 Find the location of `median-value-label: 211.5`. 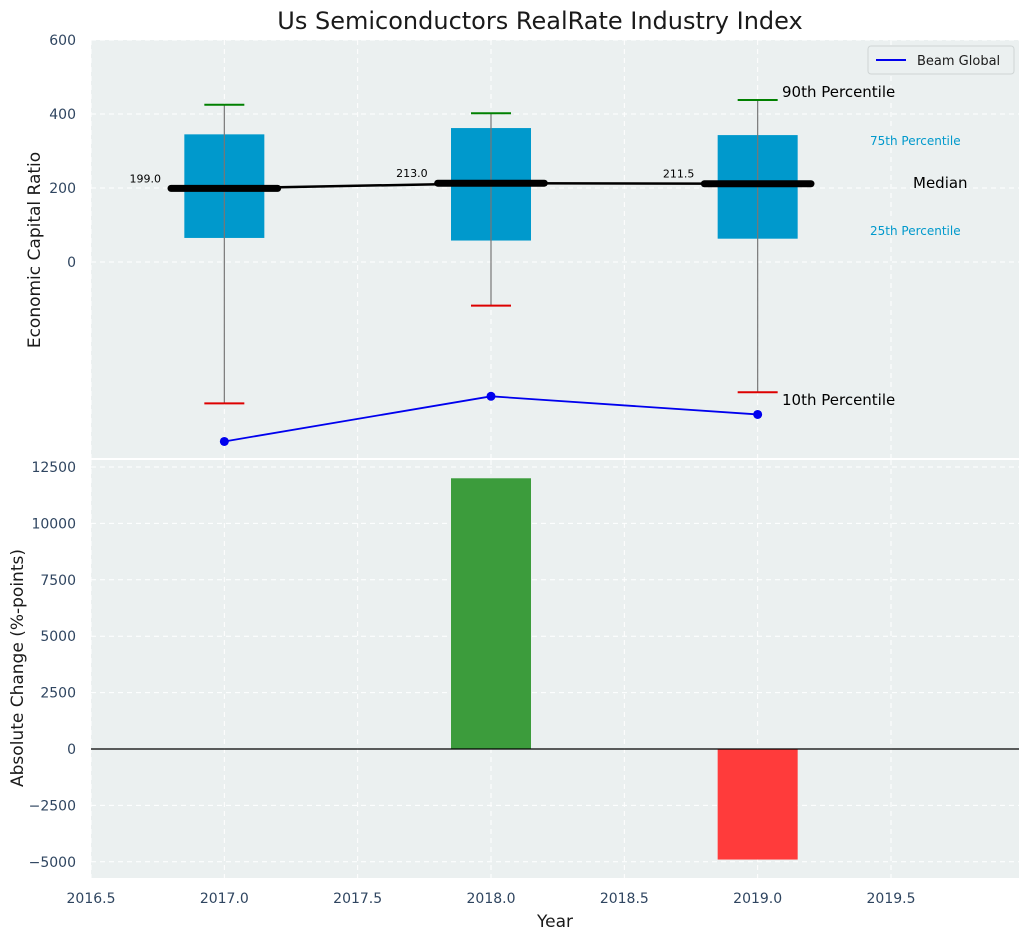

median-value-label: 211.5 is located at coordinates (679, 174).